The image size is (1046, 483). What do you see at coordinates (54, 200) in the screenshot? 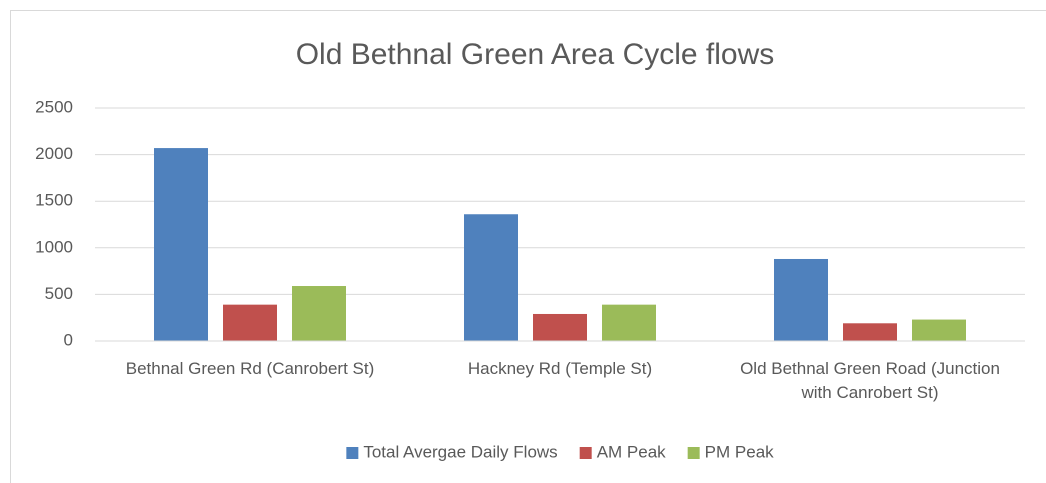
I see `y-tick-label: 1500` at bounding box center [54, 200].